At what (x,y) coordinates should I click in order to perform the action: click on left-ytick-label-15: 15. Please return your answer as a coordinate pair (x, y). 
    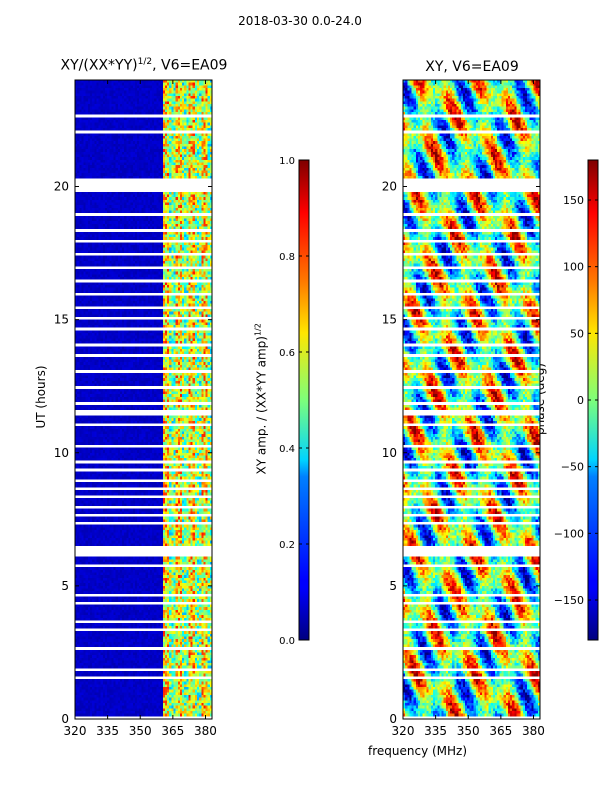
    Looking at the image, I should click on (61, 320).